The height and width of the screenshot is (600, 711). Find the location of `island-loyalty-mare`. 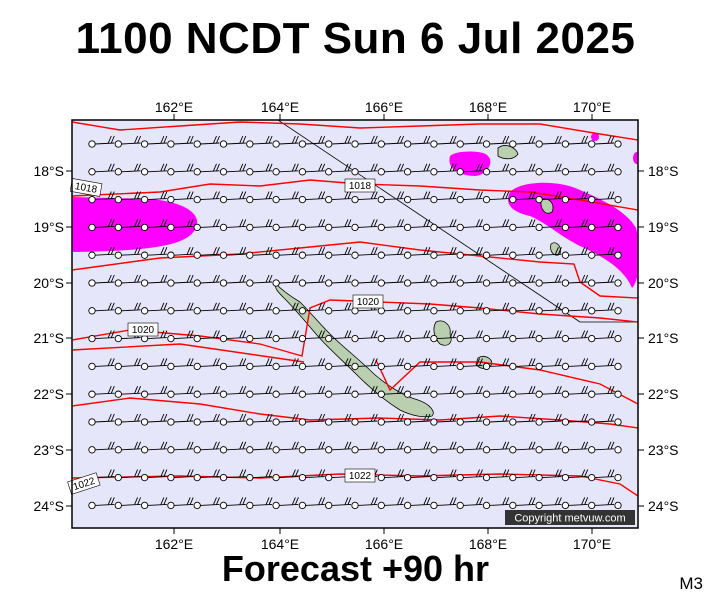

island-loyalty-mare is located at coordinates (442, 333).